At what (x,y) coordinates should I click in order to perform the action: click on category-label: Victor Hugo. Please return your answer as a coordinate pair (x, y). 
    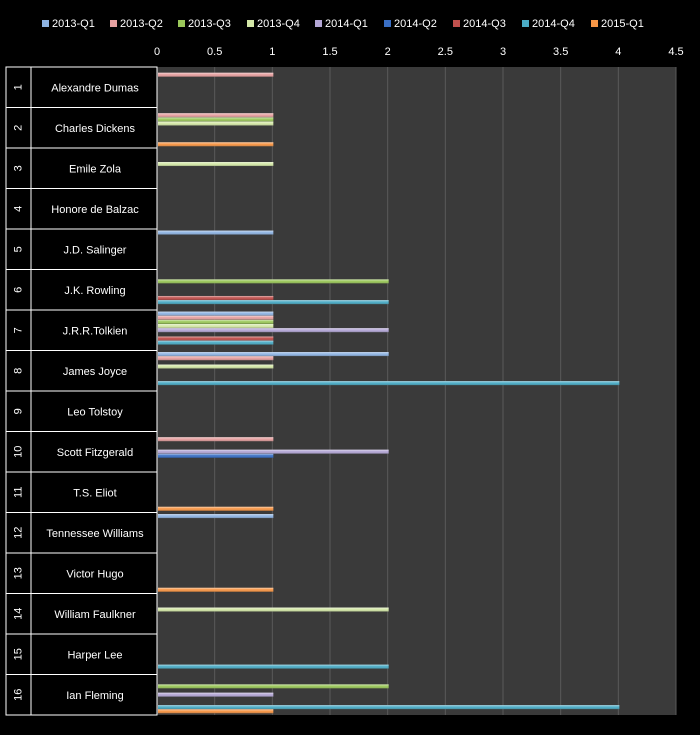
    Looking at the image, I should click on (94, 574).